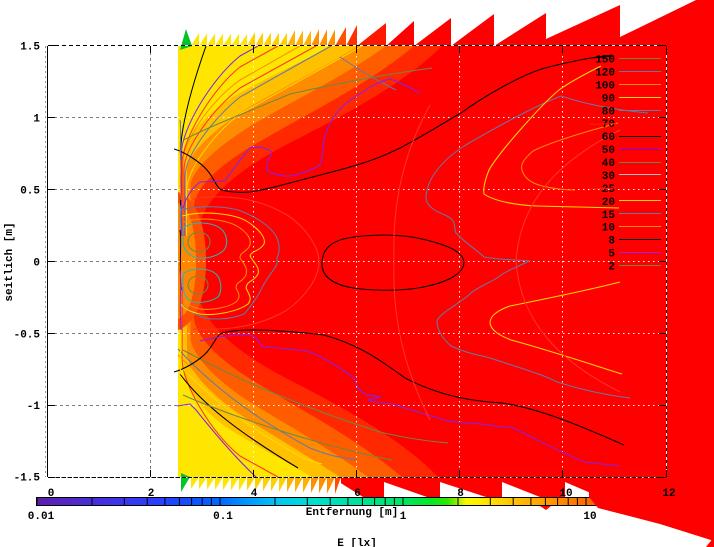 The width and height of the screenshot is (714, 547). I want to click on svg-text: 100, so click(605, 86).